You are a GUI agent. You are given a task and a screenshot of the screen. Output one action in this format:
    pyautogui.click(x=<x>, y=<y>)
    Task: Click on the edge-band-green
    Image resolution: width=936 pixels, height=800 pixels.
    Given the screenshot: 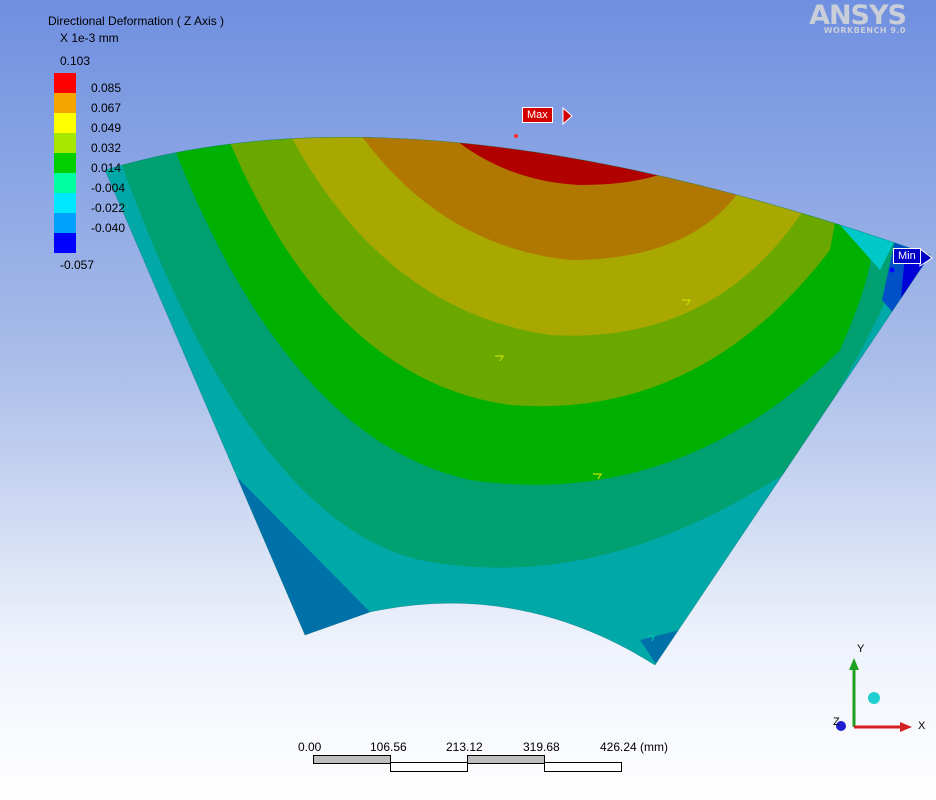 What is the action you would take?
    pyautogui.click(x=831, y=206)
    